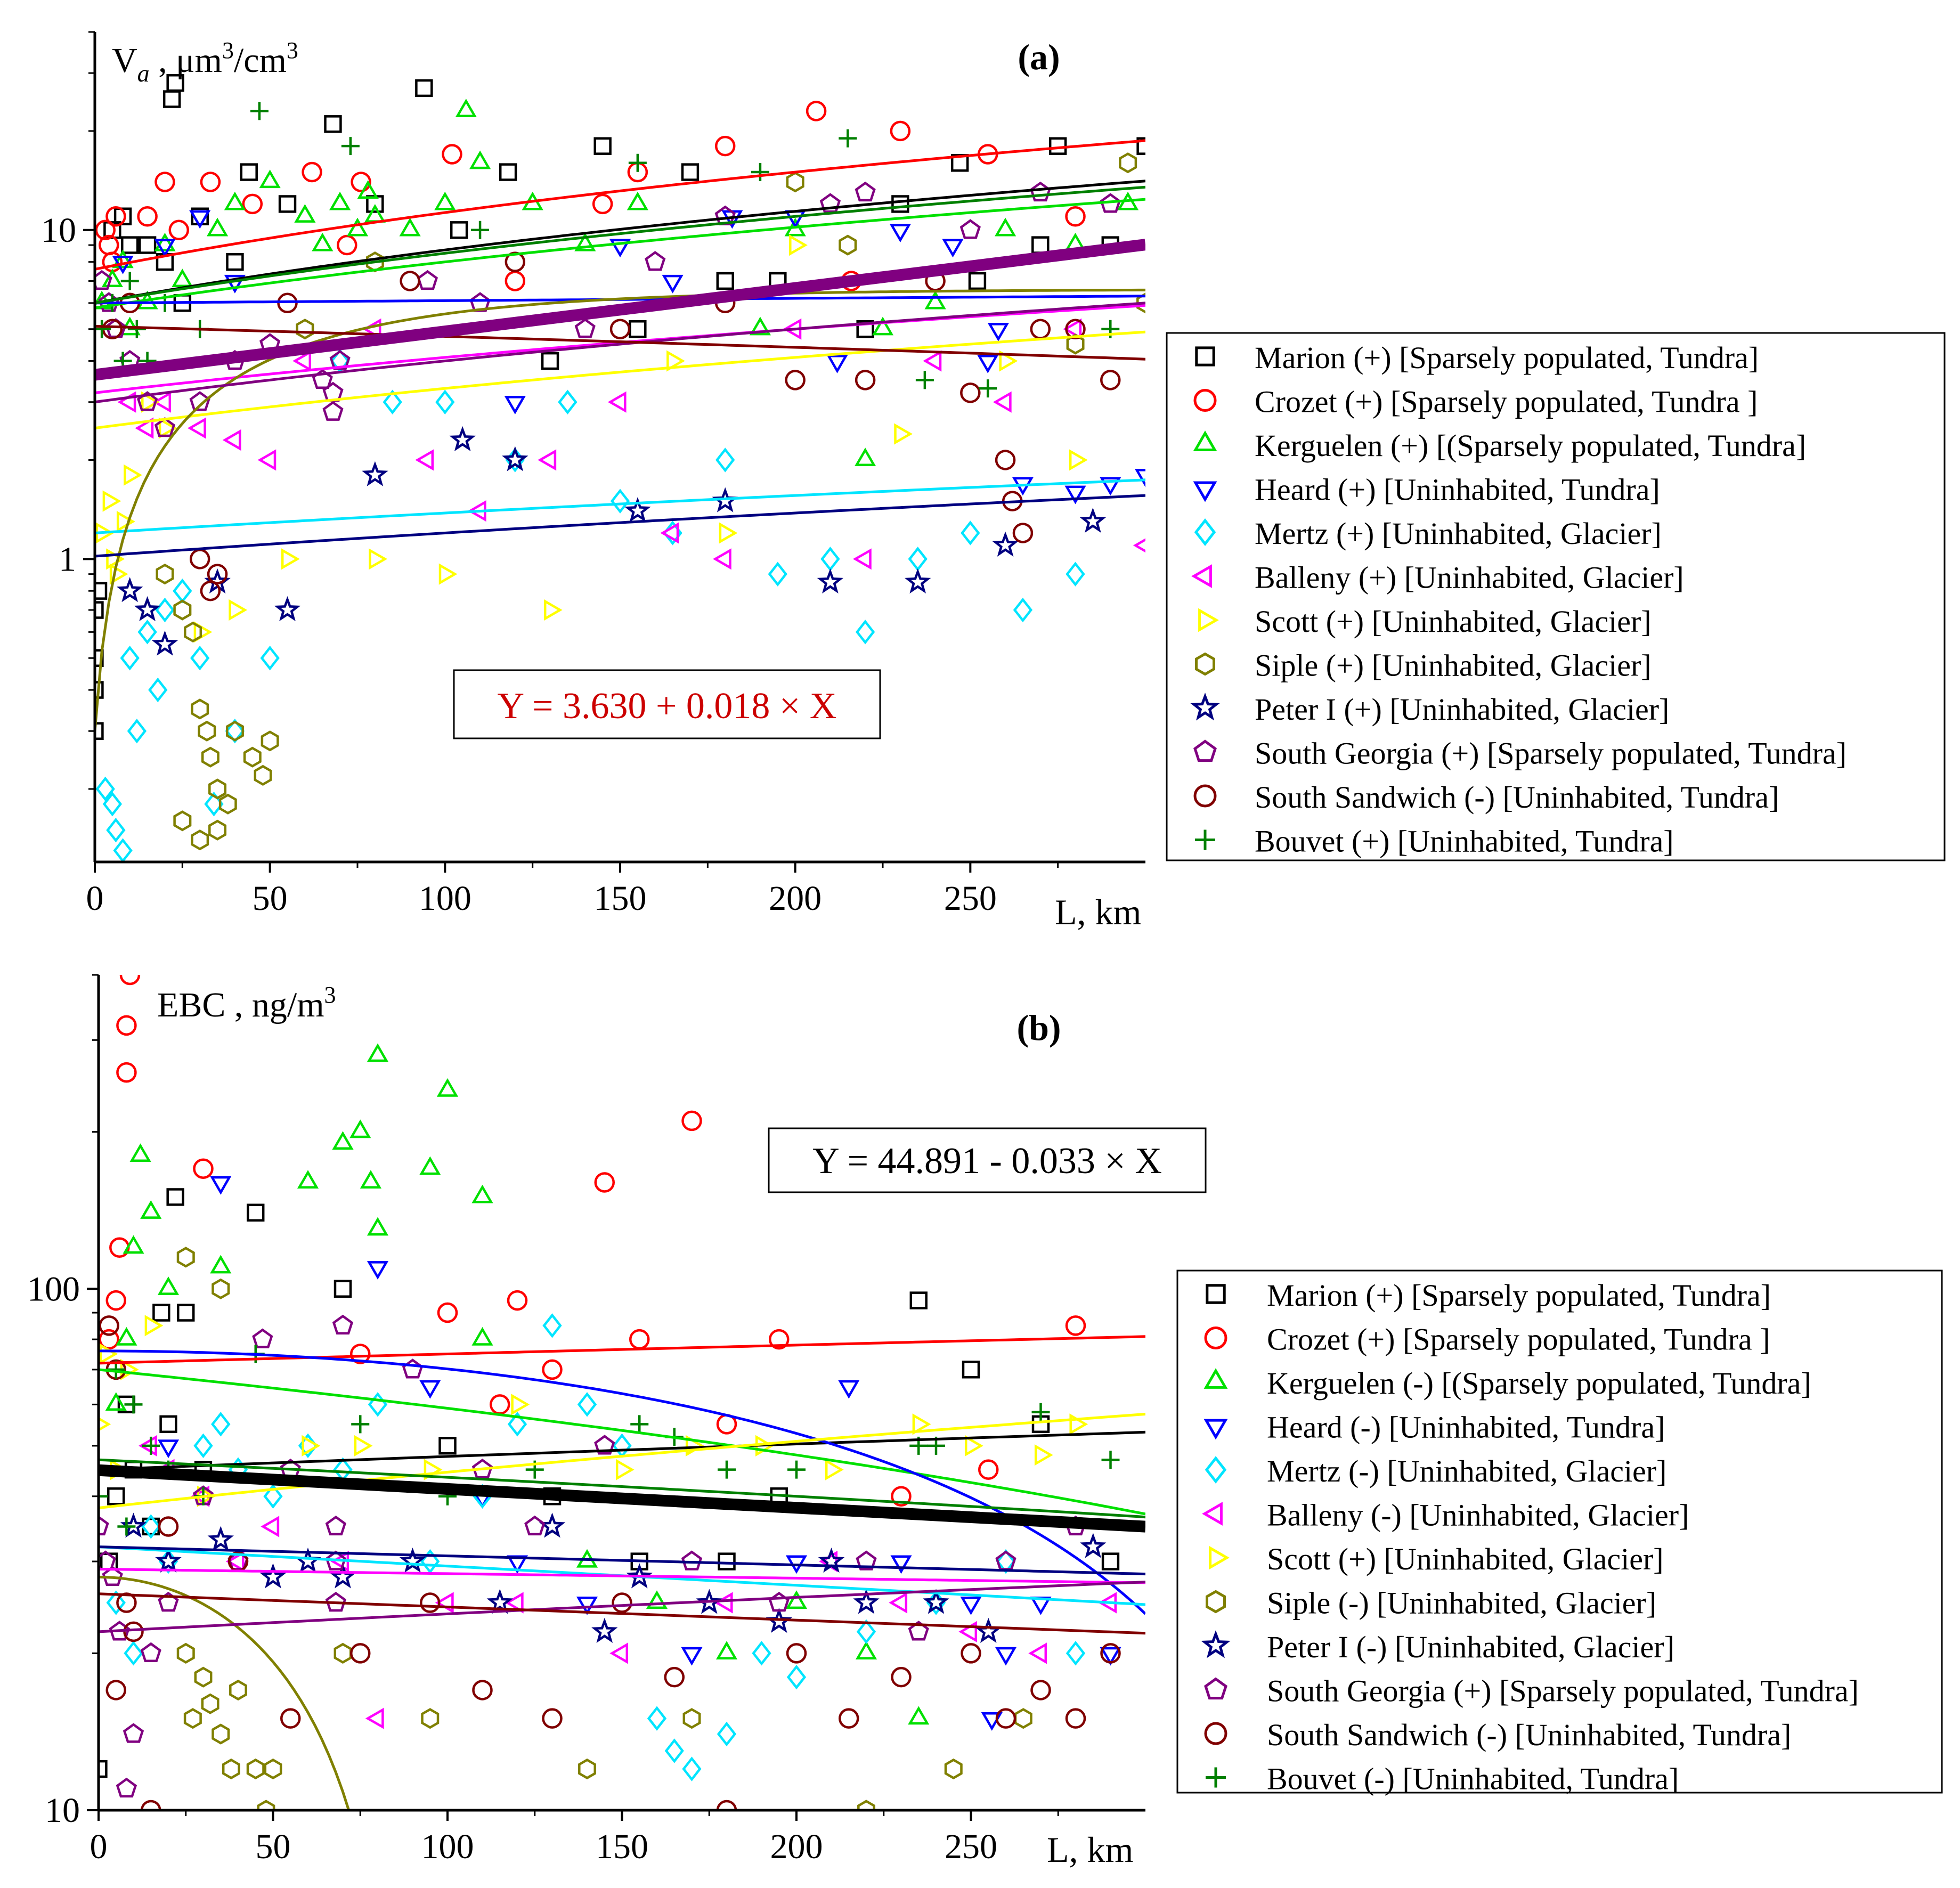 The image size is (1960, 1888). What do you see at coordinates (1518, 1339) in the screenshot?
I see `legend-label: Crozet (+) [Sparsely populated, Tundra ]` at bounding box center [1518, 1339].